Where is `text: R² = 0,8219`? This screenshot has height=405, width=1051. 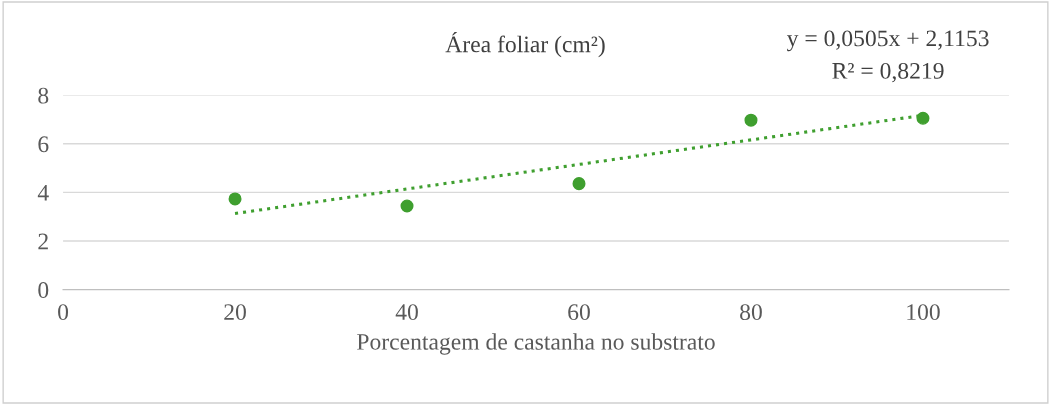
text: R² = 0,8219 is located at coordinates (888, 72).